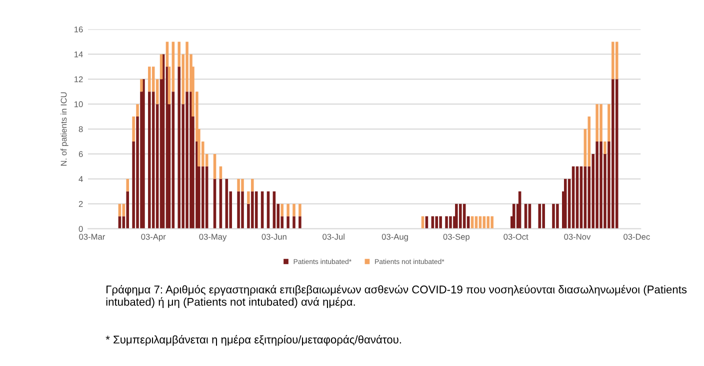  What do you see at coordinates (637, 237) in the screenshot?
I see `x-tick-label: 03-Dec` at bounding box center [637, 237].